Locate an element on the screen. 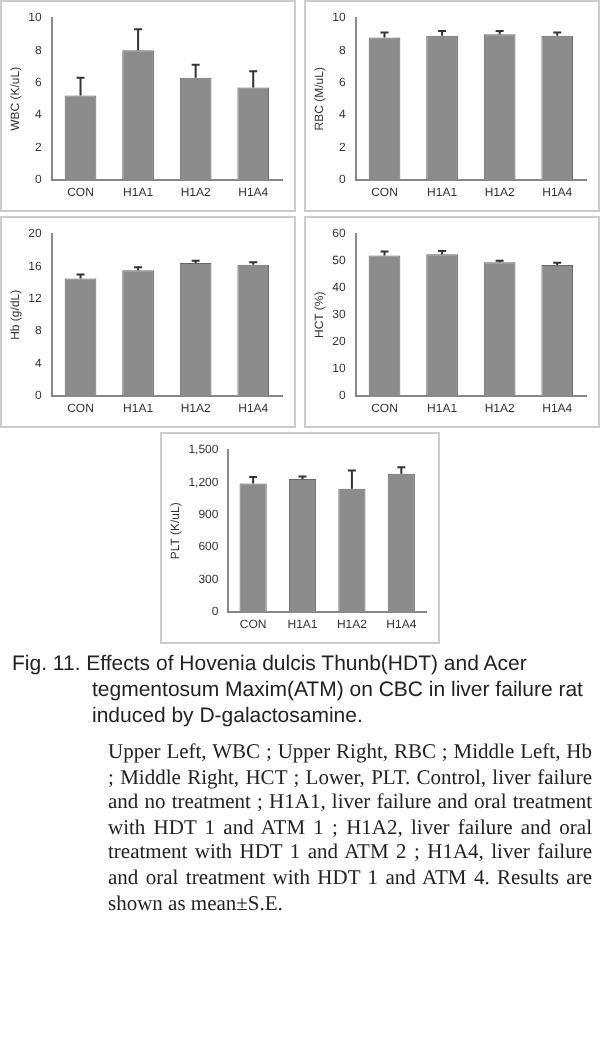 The height and width of the screenshot is (1042, 600). caption: Fig. 11. Effects of Hovenia dulcis Thunb(HDT) and Acer tegmentosum Maxim(ATM) on CBC in liver failure rat induced by D-galactosamine. is located at coordinates (298, 691).